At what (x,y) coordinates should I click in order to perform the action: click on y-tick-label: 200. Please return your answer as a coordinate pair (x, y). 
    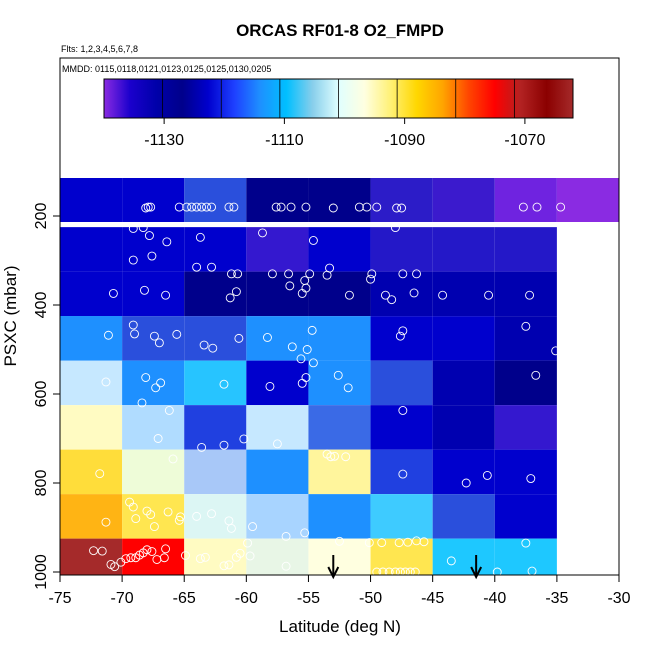
    Looking at the image, I should click on (41, 216).